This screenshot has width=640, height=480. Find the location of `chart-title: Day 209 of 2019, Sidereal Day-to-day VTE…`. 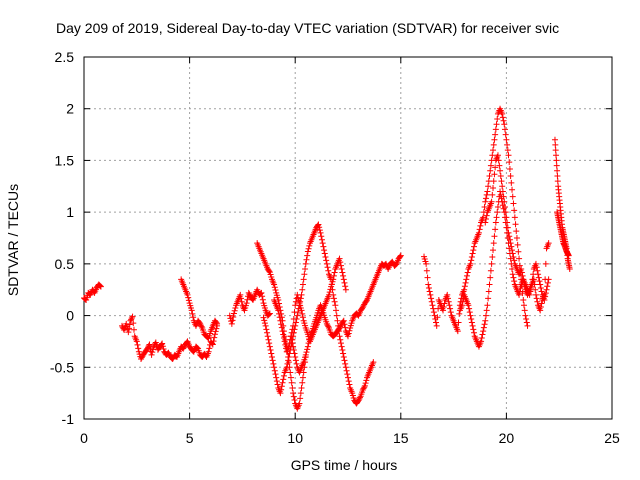

chart-title: Day 209 of 2019, Sidereal Day-to-day VTE… is located at coordinates (307, 28).